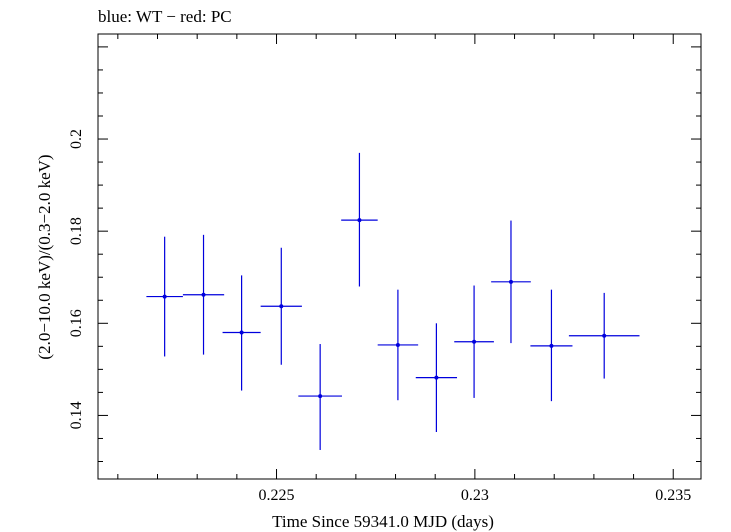 Image resolution: width=731 pixels, height=532 pixels. What do you see at coordinates (76, 139) in the screenshot?
I see `y-tick-label: 0.2` at bounding box center [76, 139].